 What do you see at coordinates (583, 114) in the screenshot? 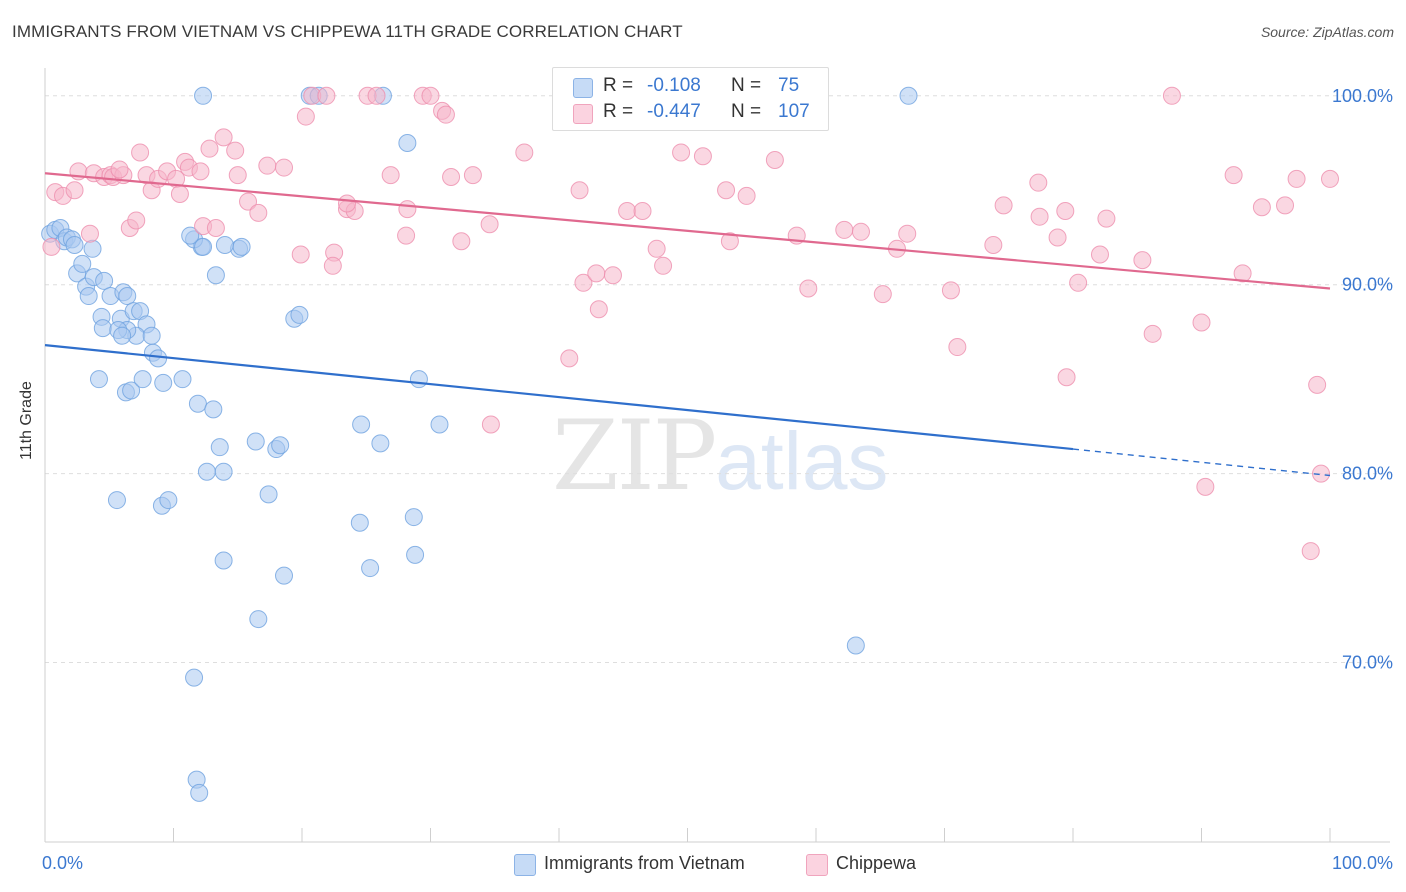
I see `legend-swatch-chippewa` at bounding box center [583, 114].